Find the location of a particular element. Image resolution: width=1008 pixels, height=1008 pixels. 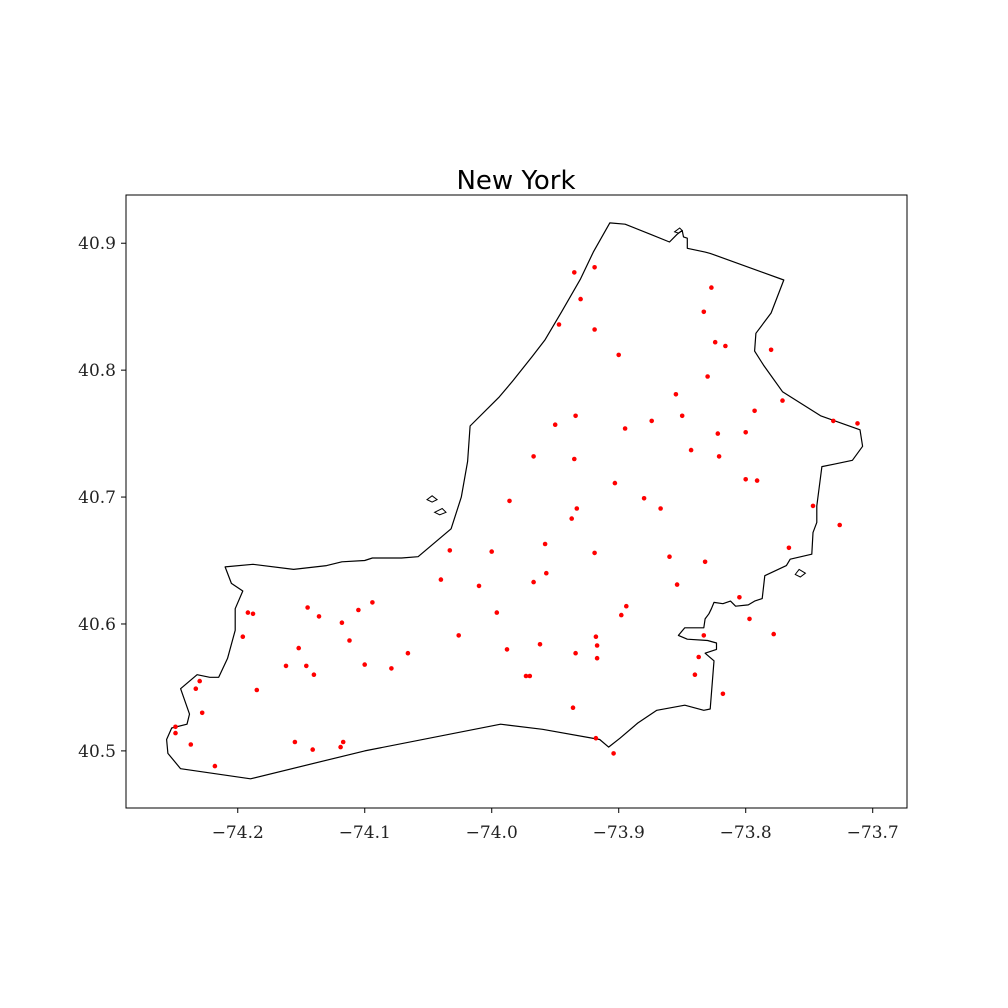

y-tick-label: 40.7 is located at coordinates (97, 498).